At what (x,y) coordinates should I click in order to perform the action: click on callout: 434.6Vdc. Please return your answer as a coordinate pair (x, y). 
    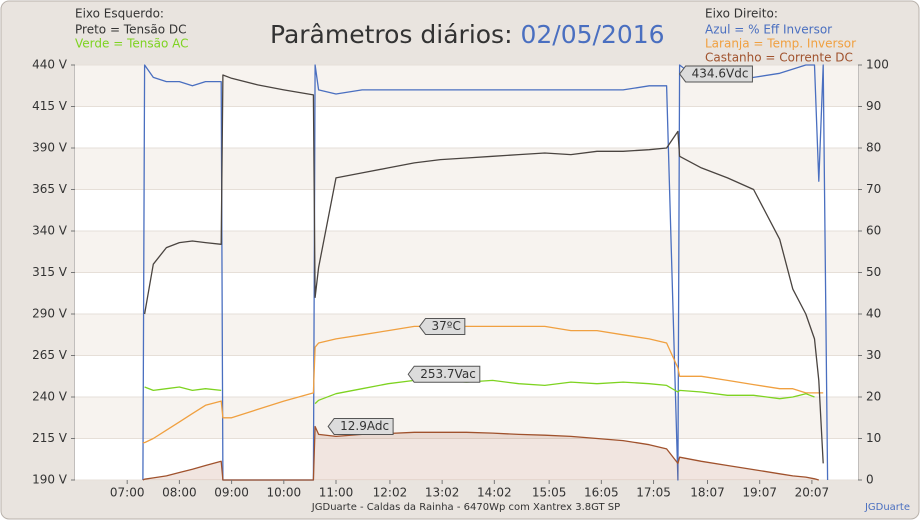
    Looking at the image, I should click on (716, 74).